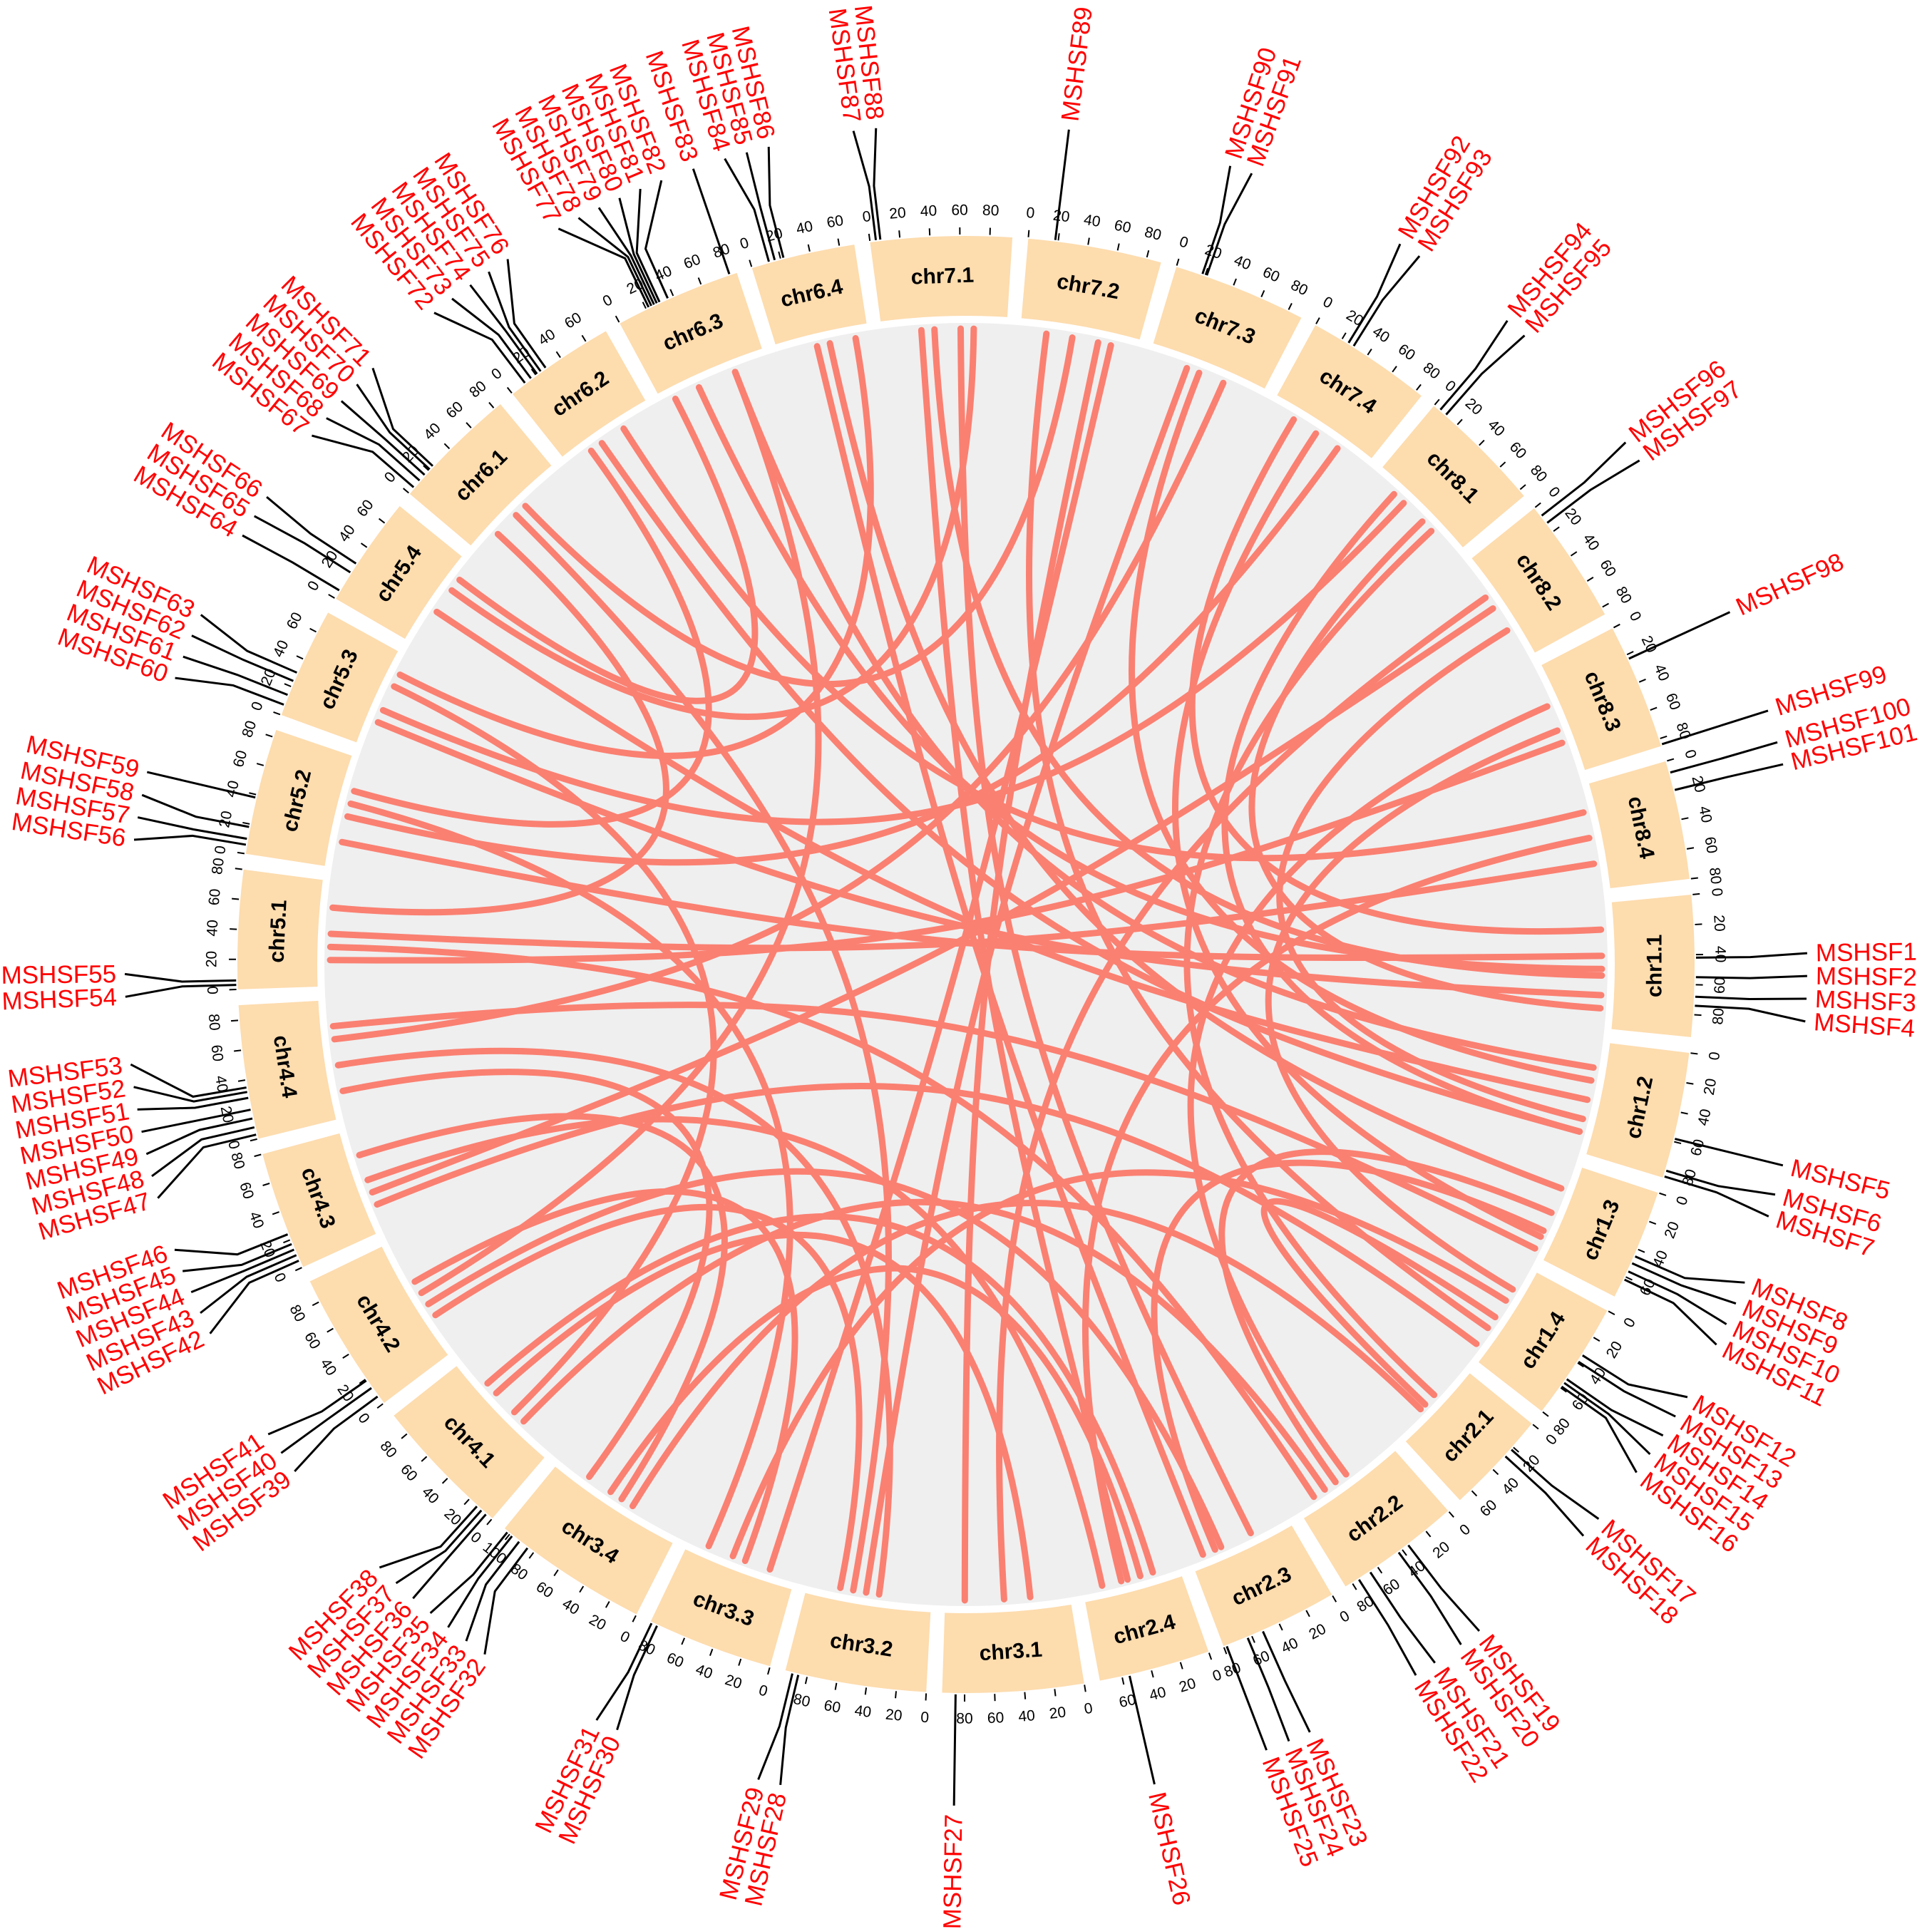  Describe the element at coordinates (941, 279) in the screenshot. I see `chromosome-chr7.1: chr7.1` at that location.